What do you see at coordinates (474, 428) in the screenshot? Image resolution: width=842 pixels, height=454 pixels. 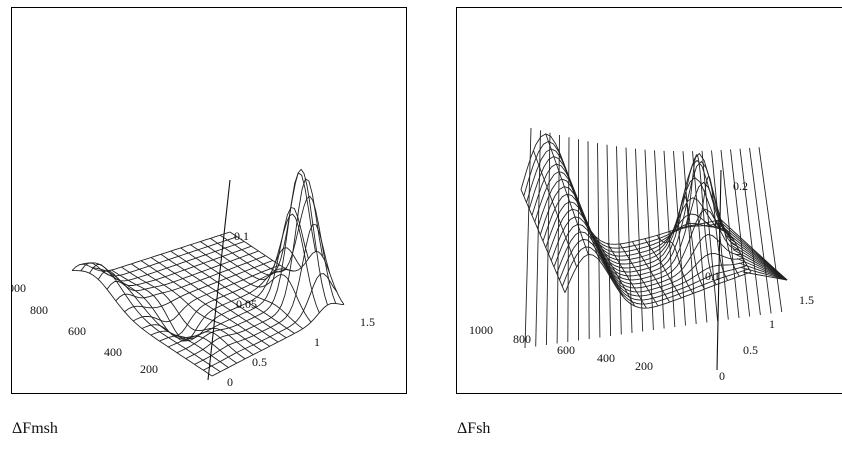 I see `caption-dfsh: ΔFsh` at bounding box center [474, 428].